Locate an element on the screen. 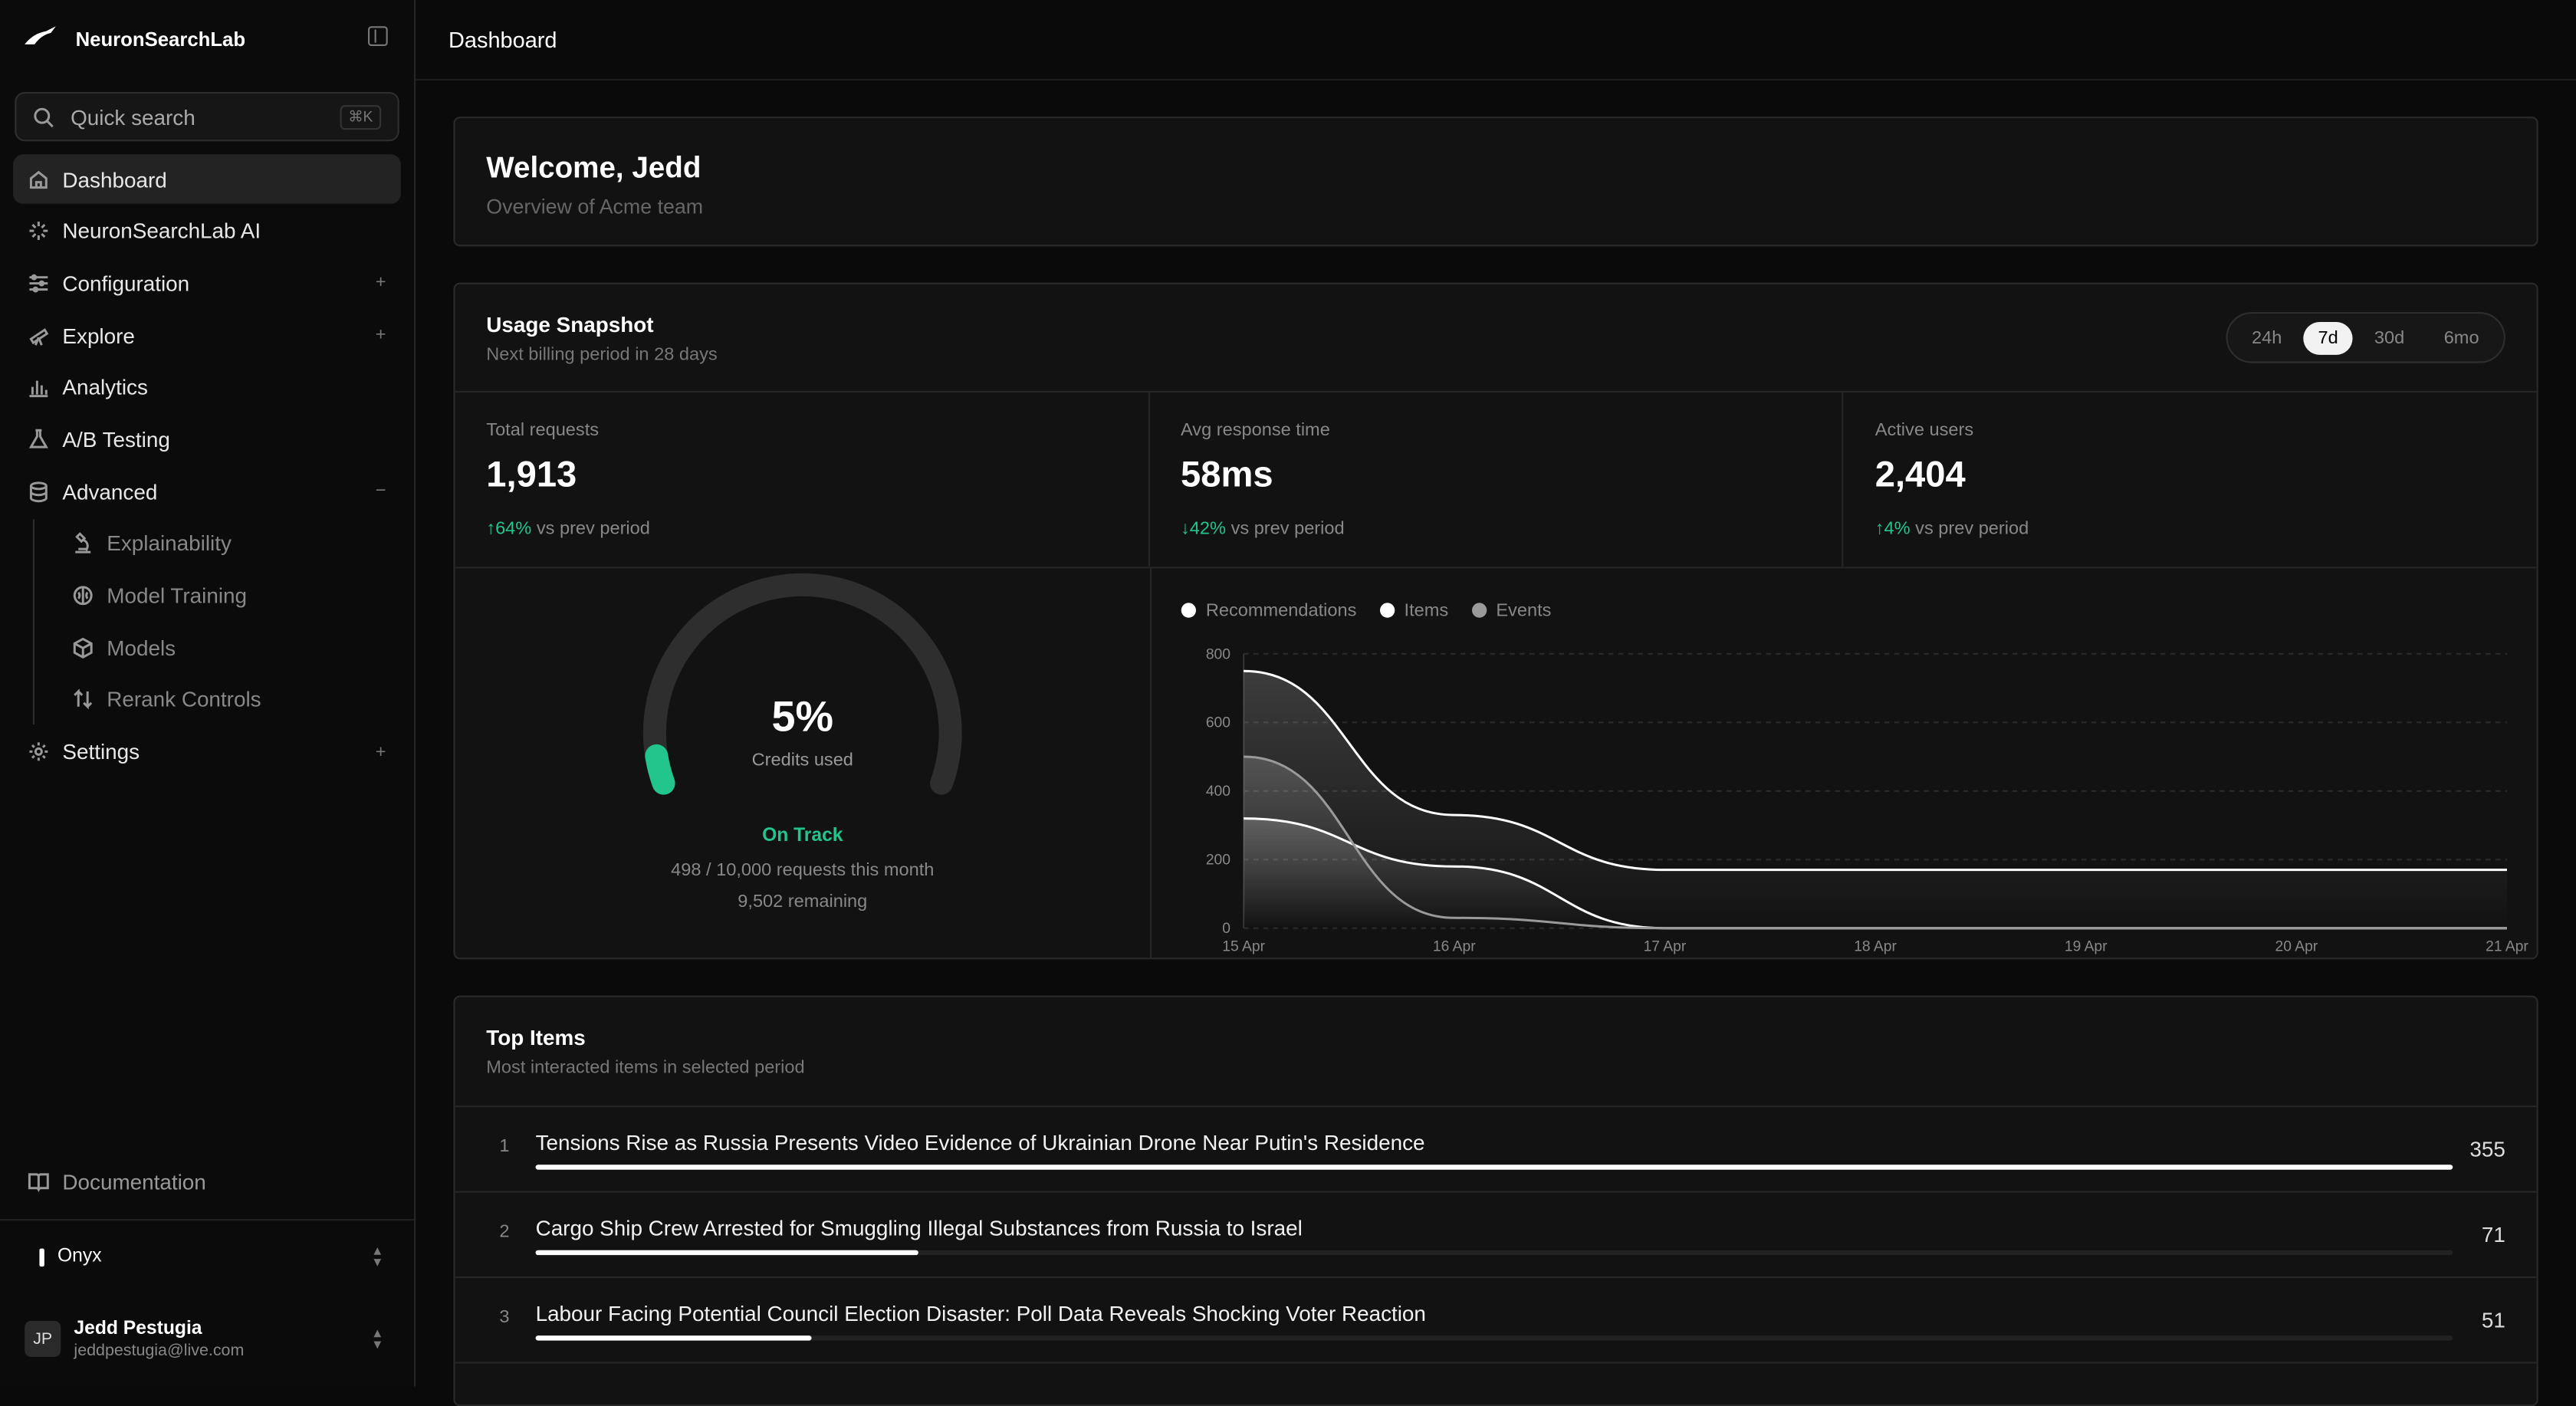  sidebar-item-rerank-controls: Rerank Controls is located at coordinates (229, 699).